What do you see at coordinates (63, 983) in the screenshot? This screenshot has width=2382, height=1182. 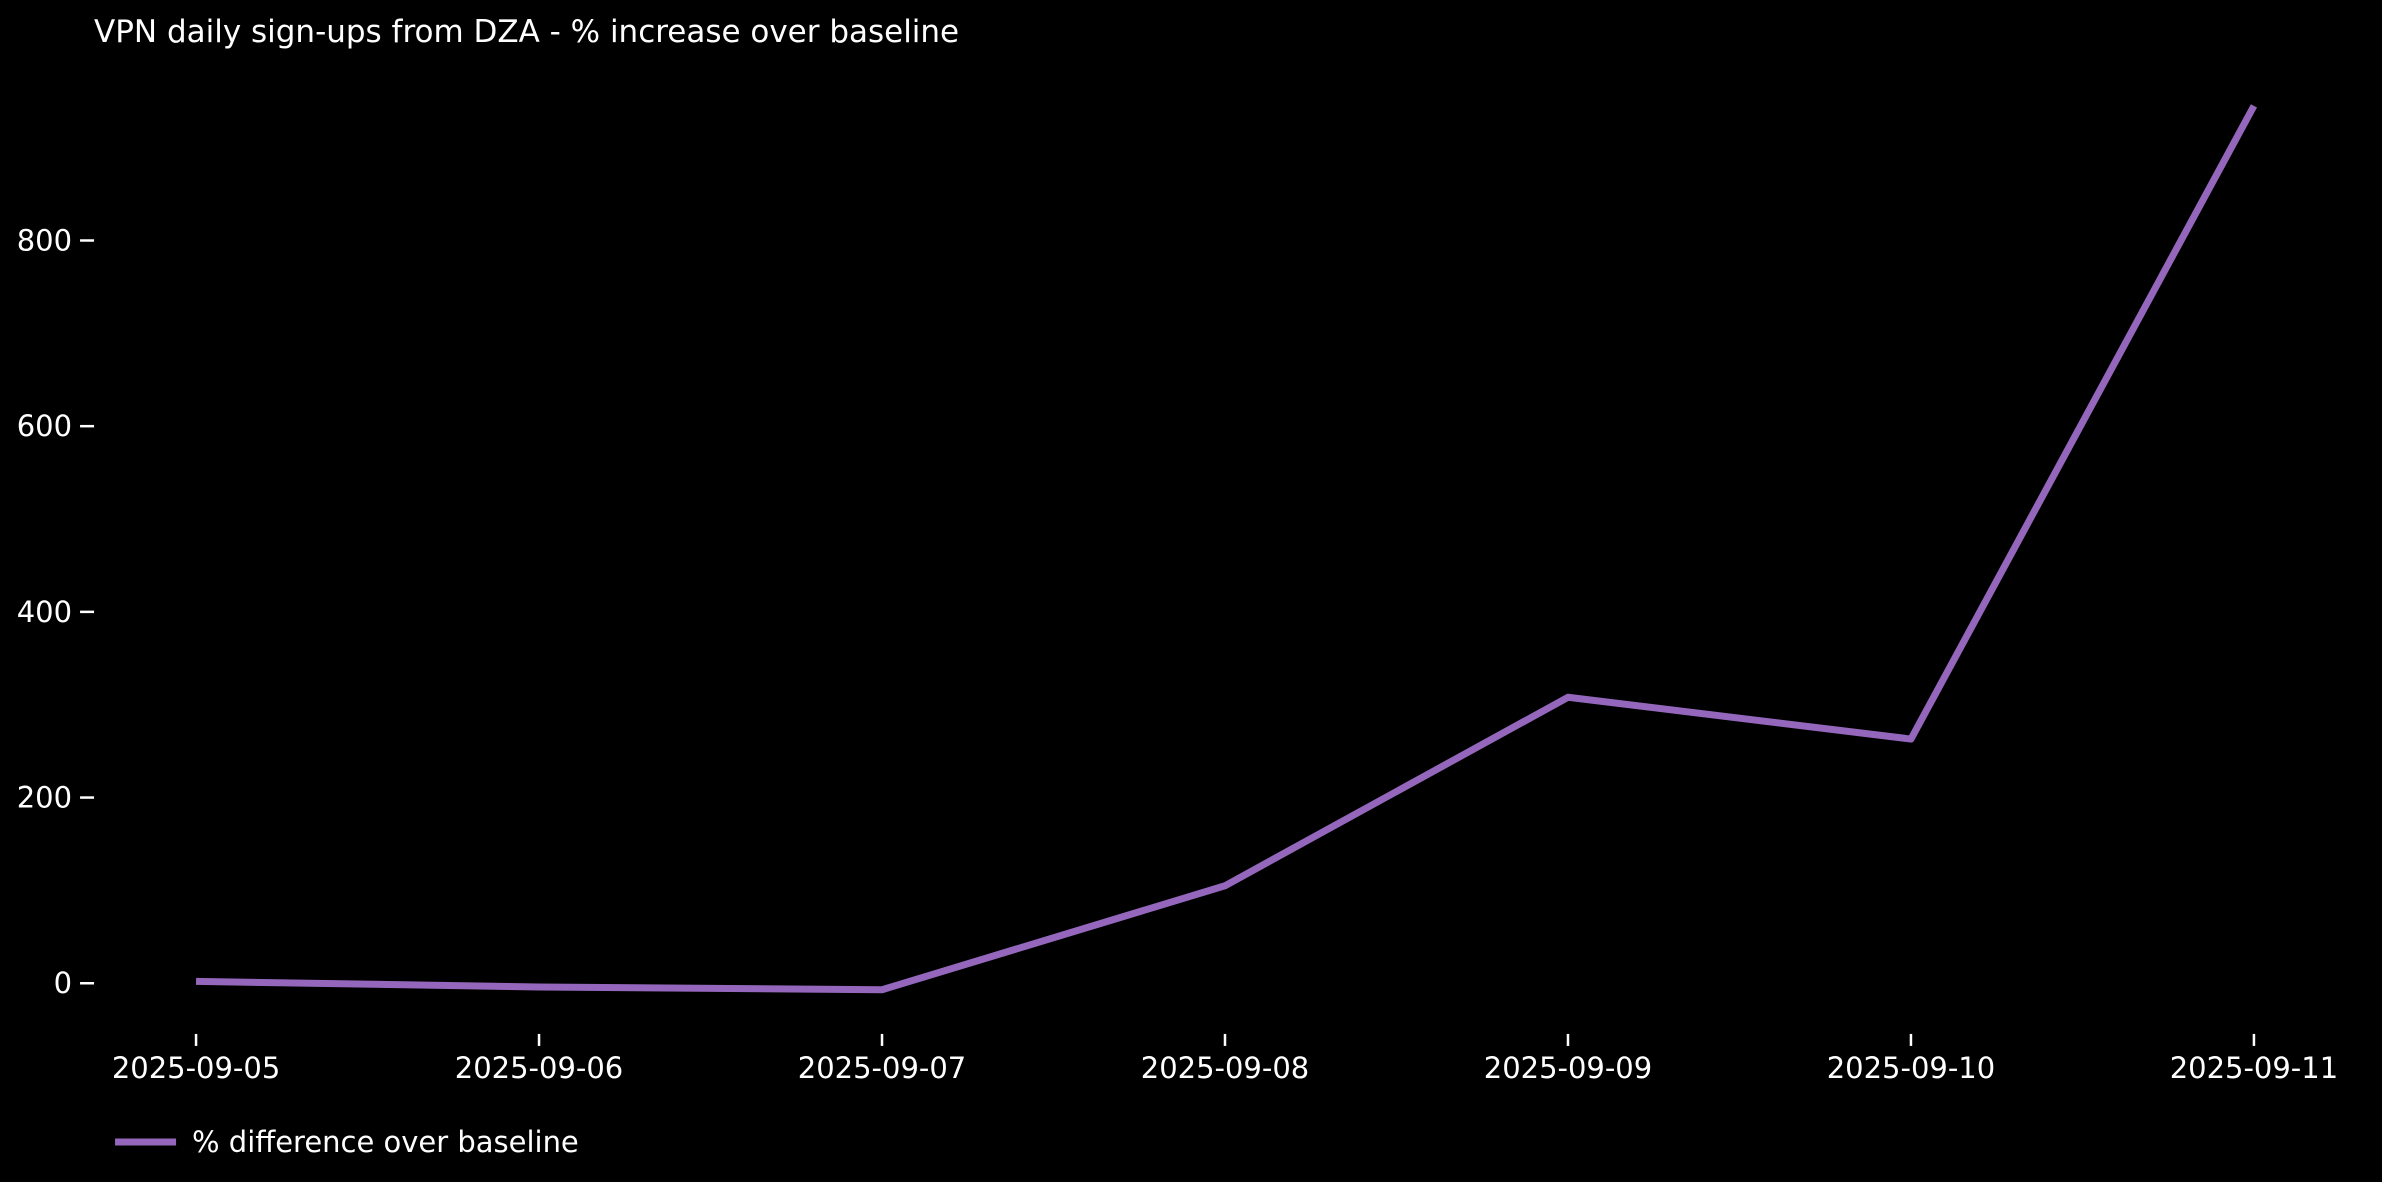 I see `y-tick-label: 0` at bounding box center [63, 983].